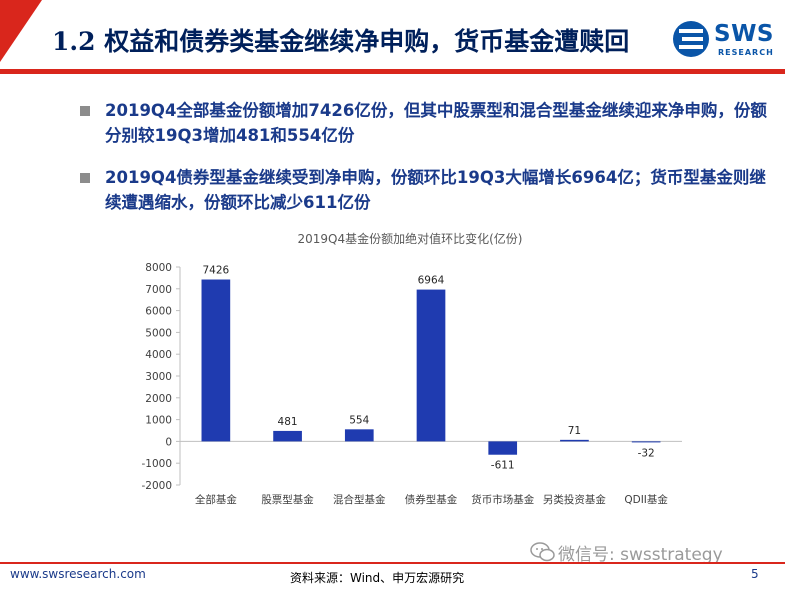  Describe the element at coordinates (287, 499) in the screenshot. I see `x-tick-label: 股票型基金` at that location.